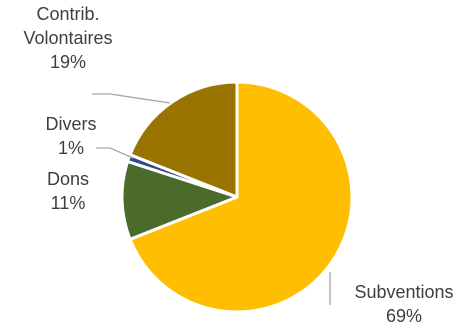 Image resolution: width=474 pixels, height=330 pixels. I want to click on slice-name: Volontaires, so click(67, 38).